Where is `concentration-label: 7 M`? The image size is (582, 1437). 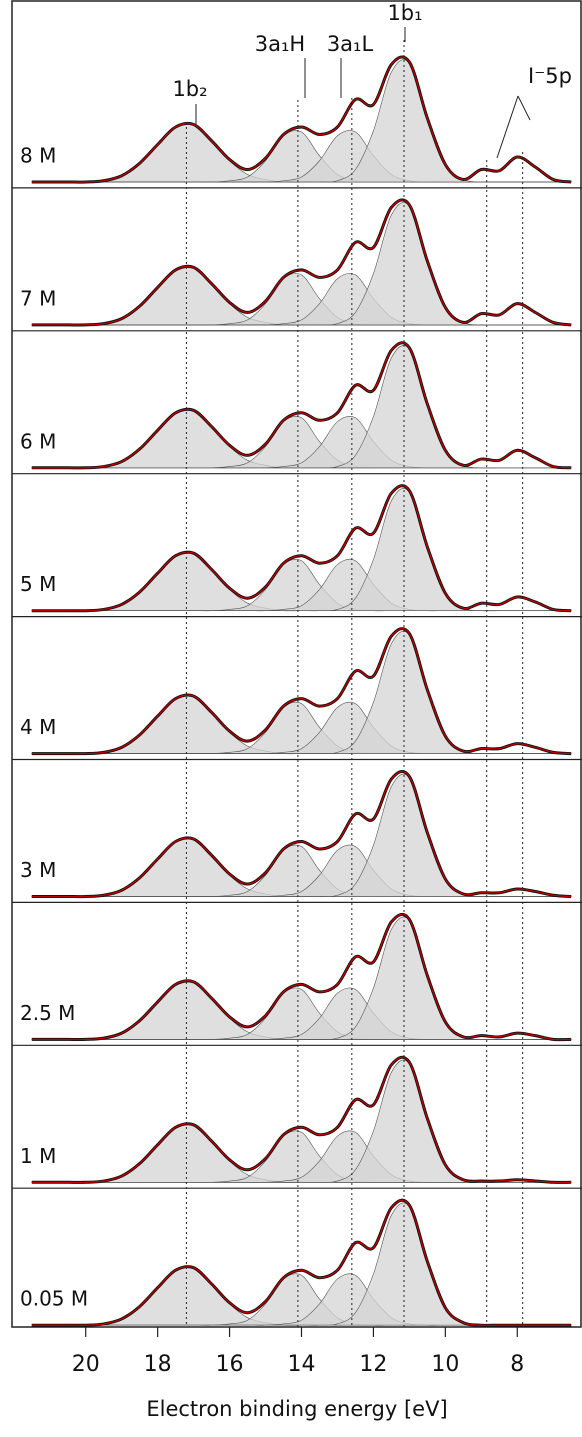
concentration-label: 7 M is located at coordinates (38, 298).